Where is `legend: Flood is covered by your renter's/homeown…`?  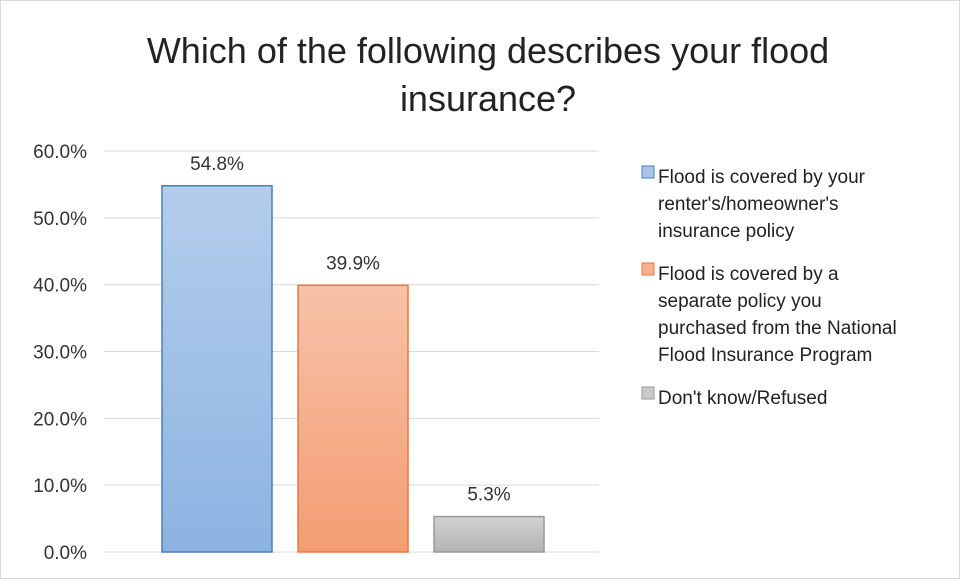 legend: Flood is covered by your renter's/homeown… is located at coordinates (769, 287).